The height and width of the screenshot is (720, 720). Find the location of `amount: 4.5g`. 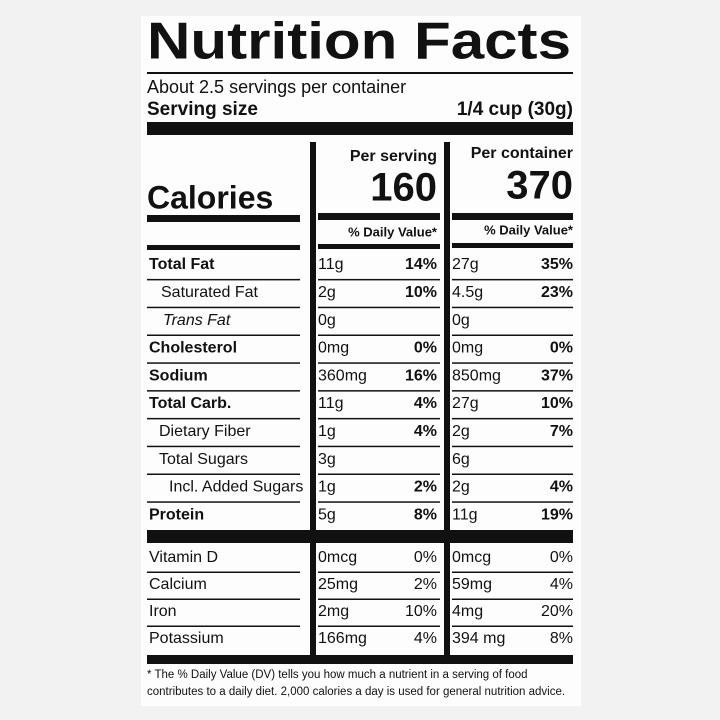

amount: 4.5g is located at coordinates (467, 292).